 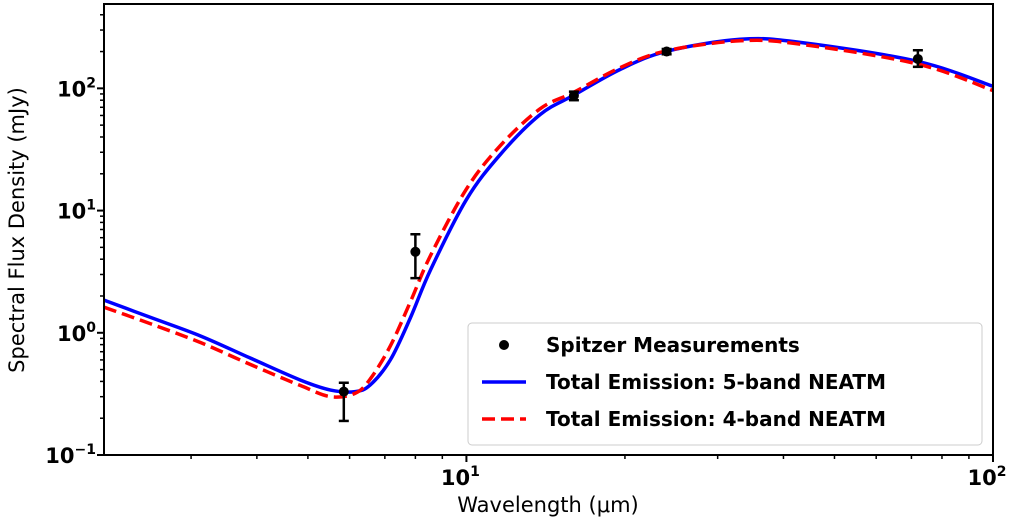 I want to click on y-tick-label: 102, so click(x=76, y=88).